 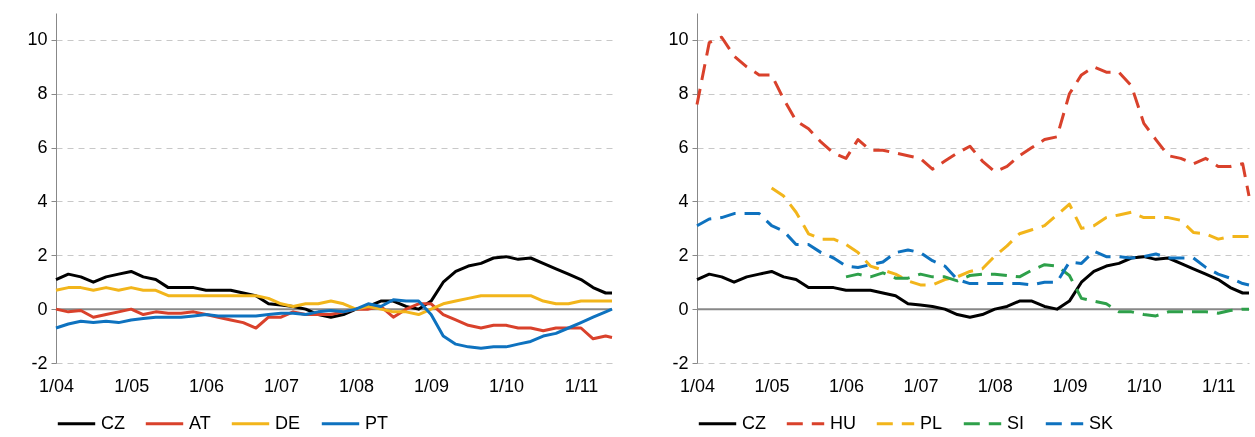 What do you see at coordinates (843, 422) in the screenshot?
I see `legend-label: HU` at bounding box center [843, 422].